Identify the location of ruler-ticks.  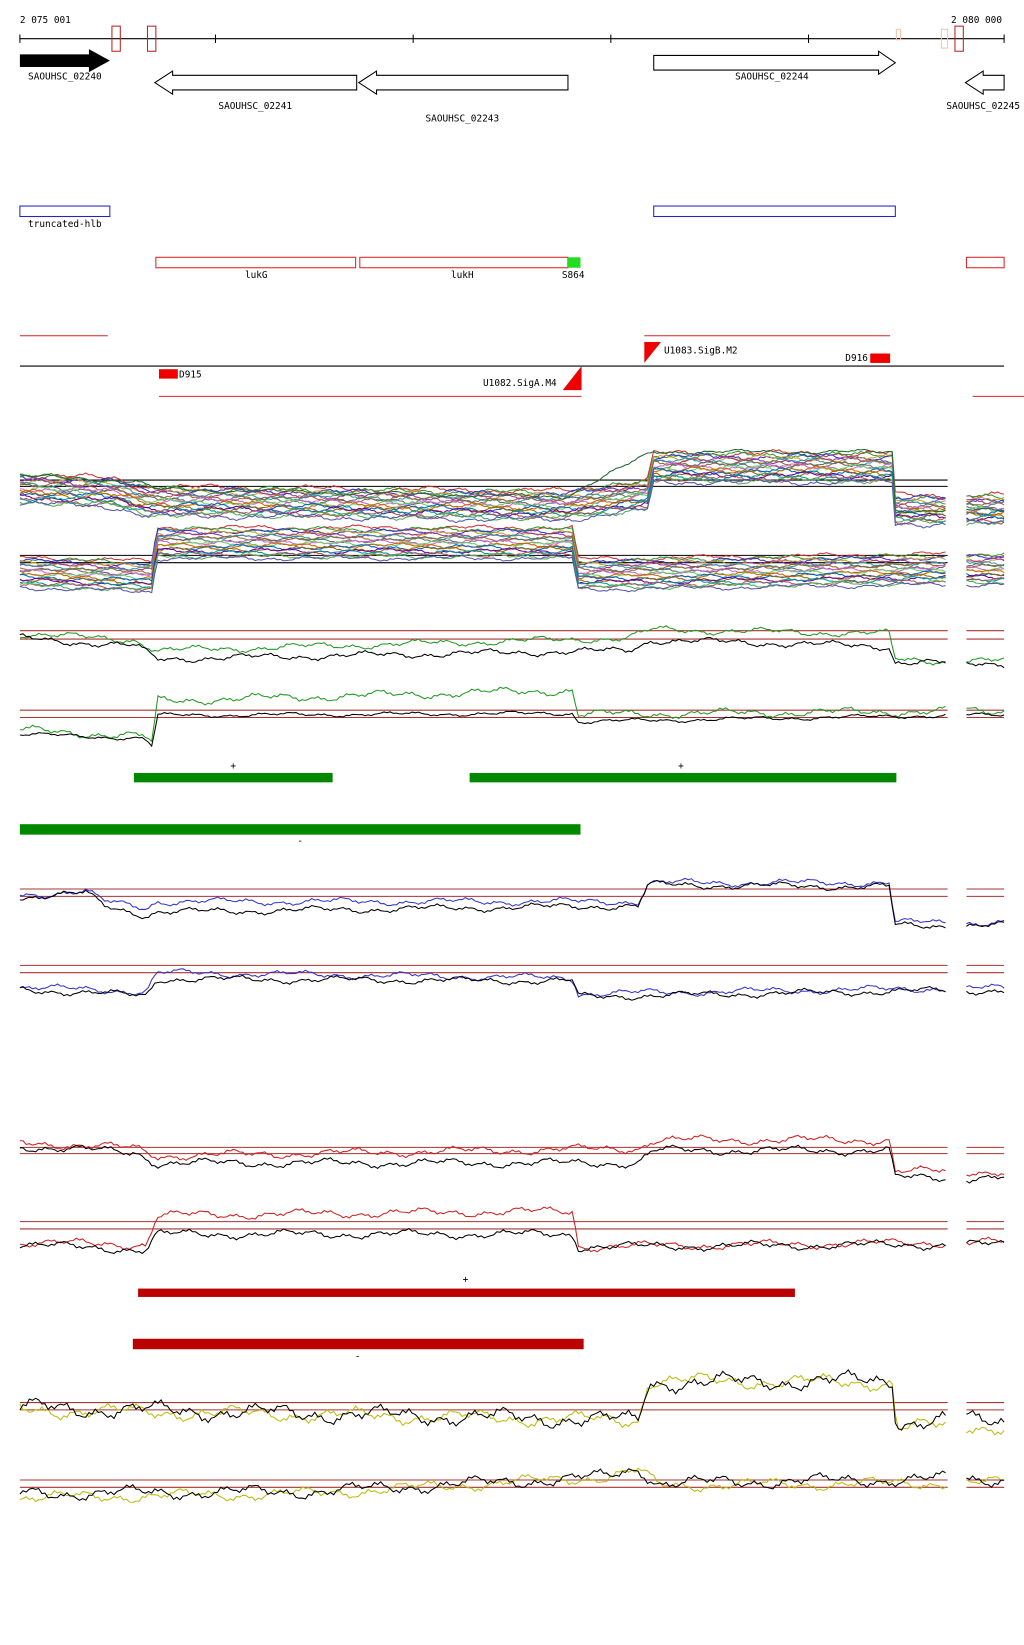
(512, 38).